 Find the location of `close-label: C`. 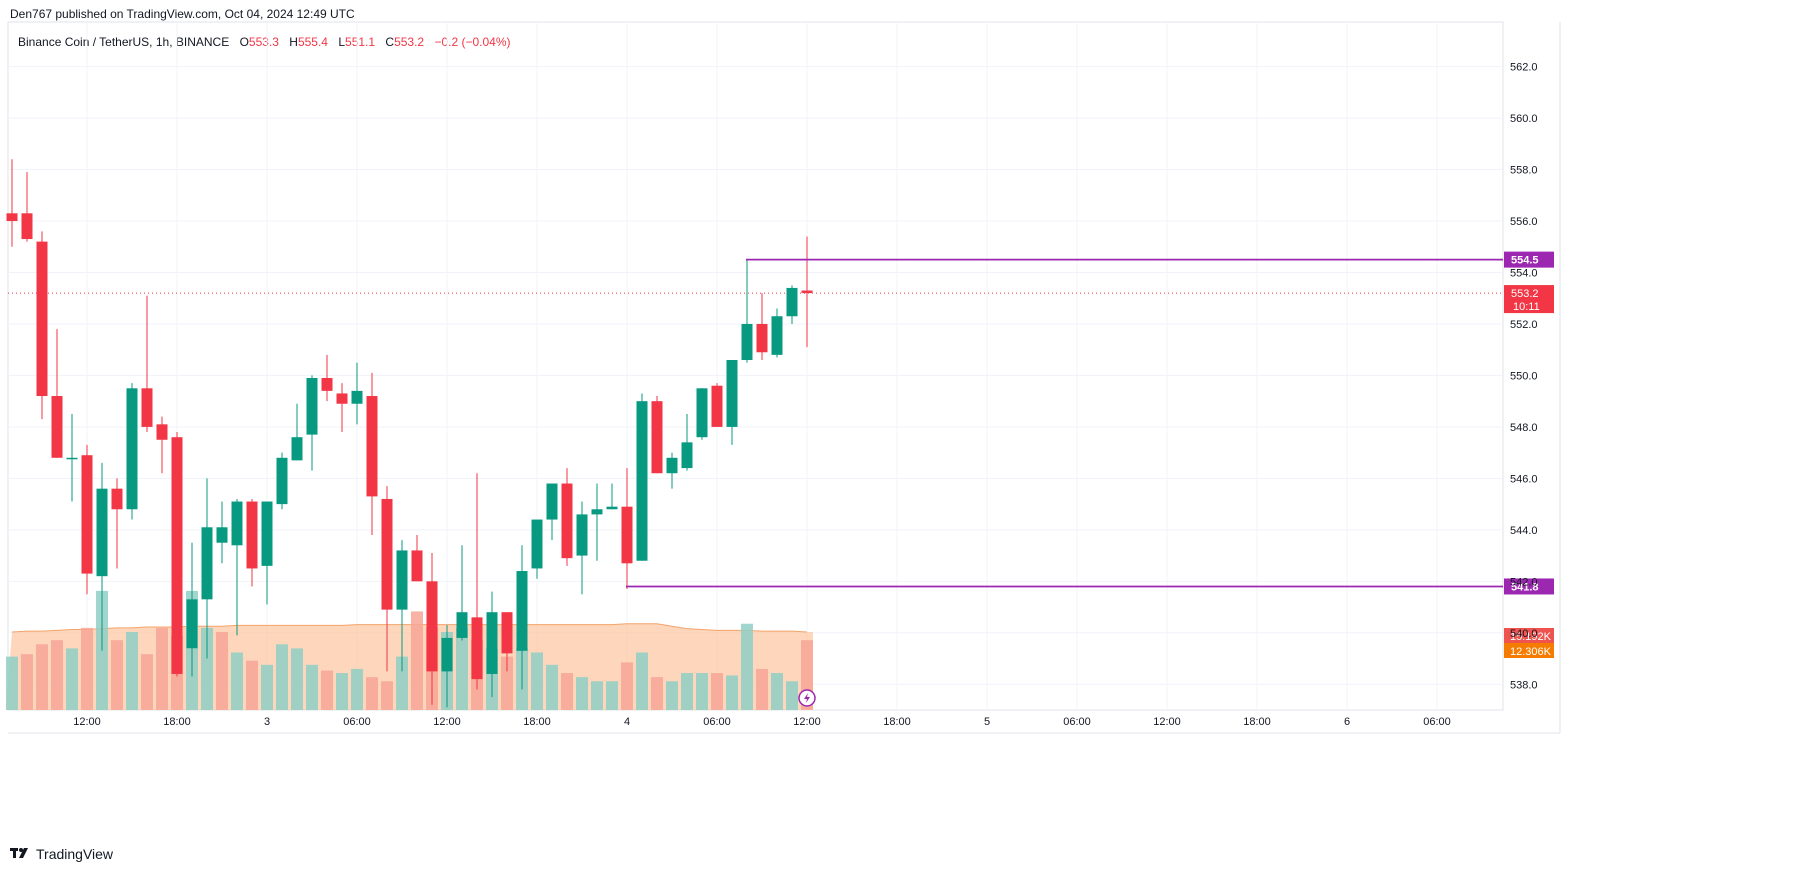

close-label: C is located at coordinates (390, 42).